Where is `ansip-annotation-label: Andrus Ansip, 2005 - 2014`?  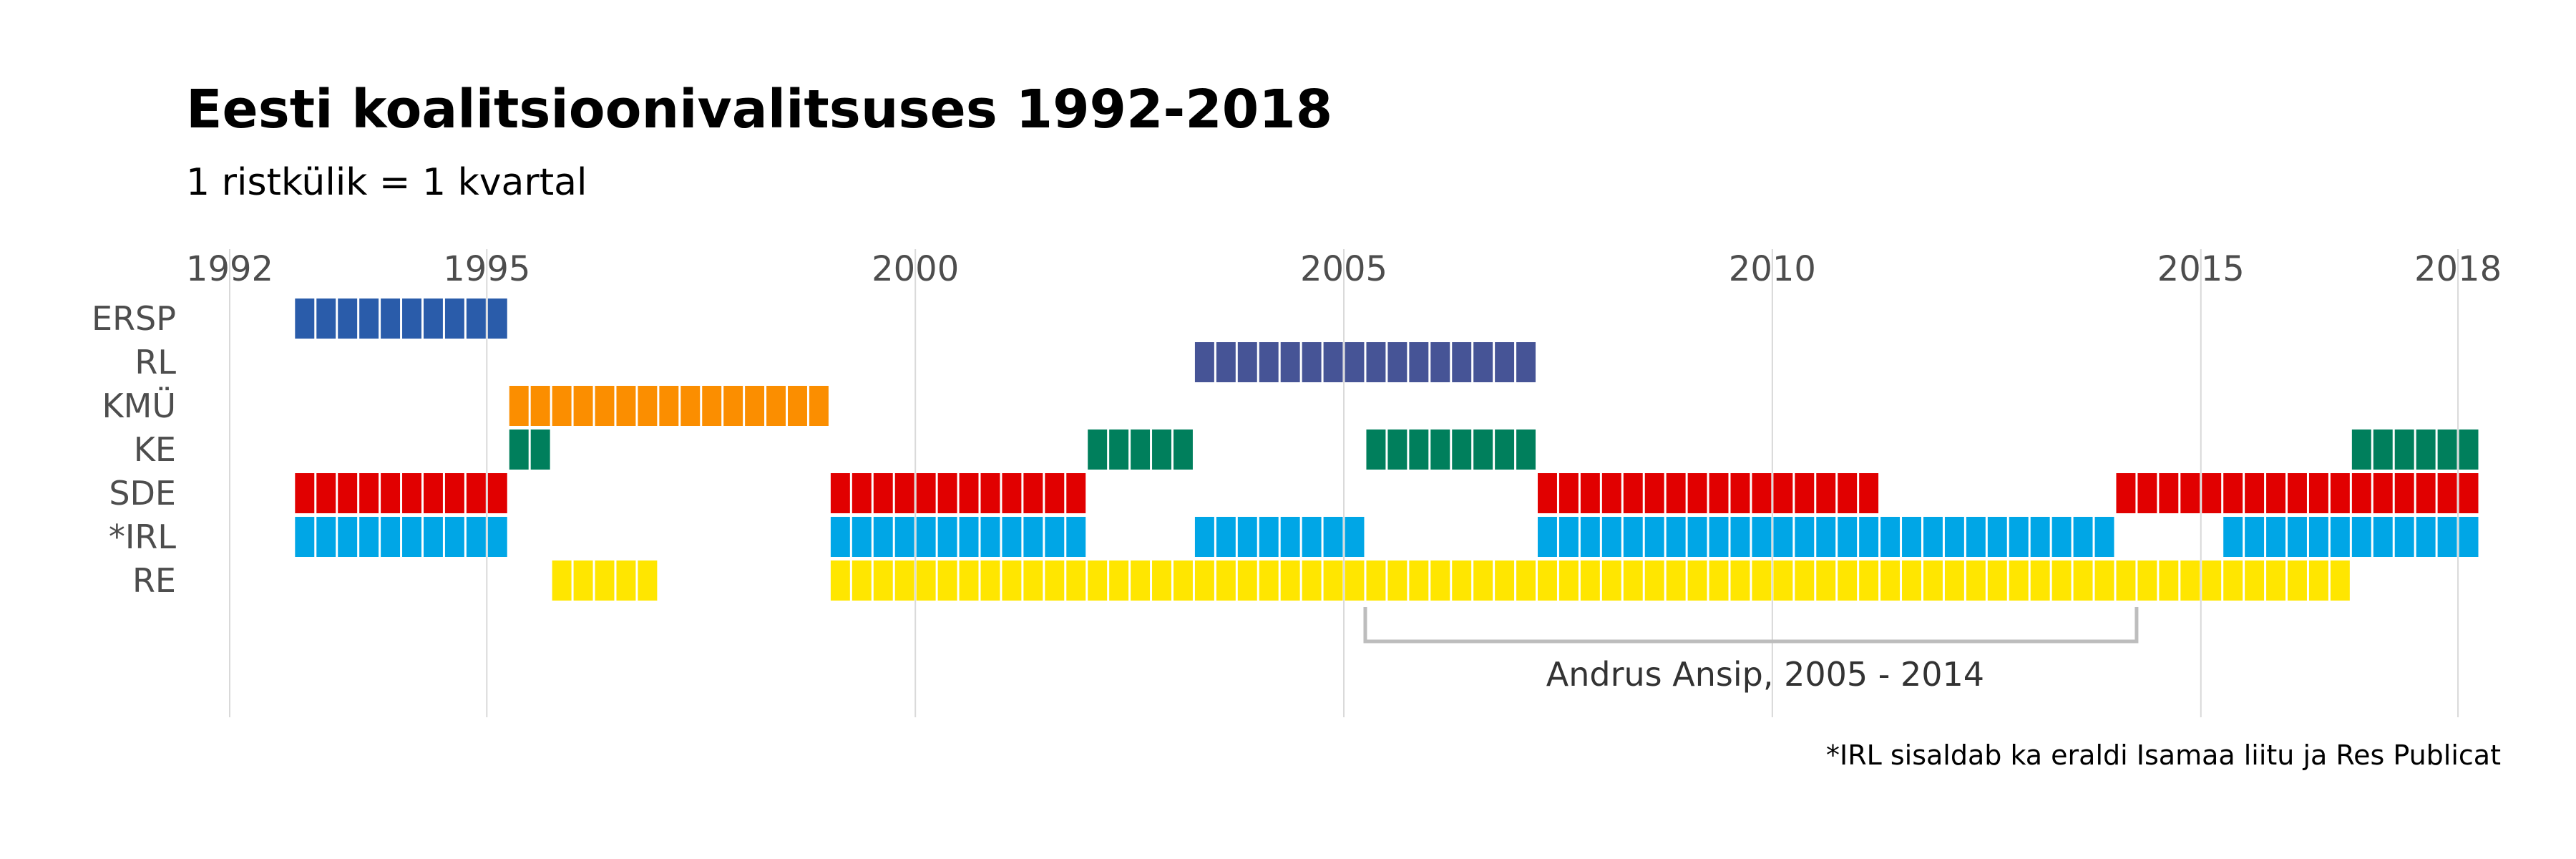 ansip-annotation-label: Andrus Ansip, 2005 - 2014 is located at coordinates (1765, 674).